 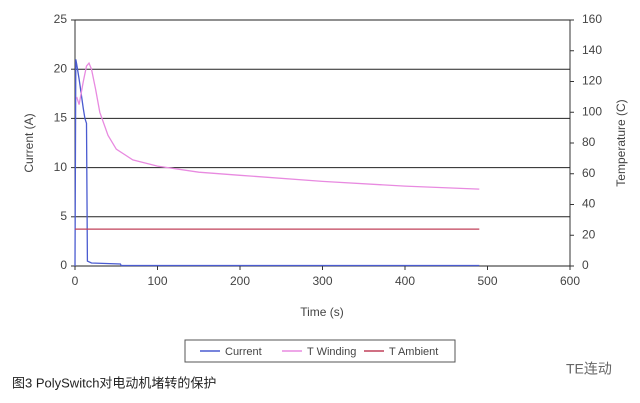 I want to click on legend-label: T Ambient, so click(x=413, y=352).